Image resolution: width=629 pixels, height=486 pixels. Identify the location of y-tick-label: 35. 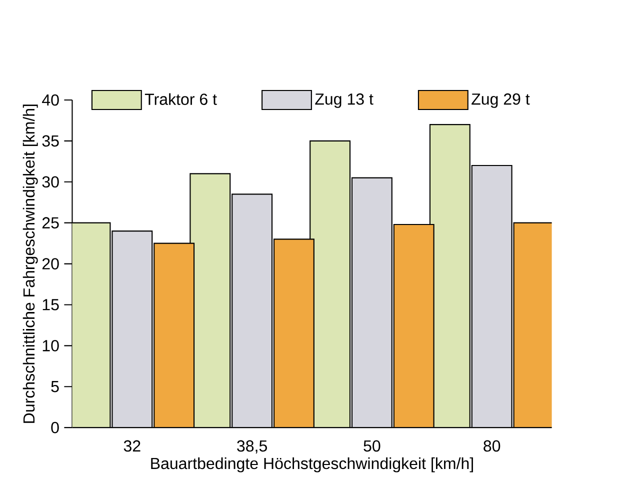
(50, 140).